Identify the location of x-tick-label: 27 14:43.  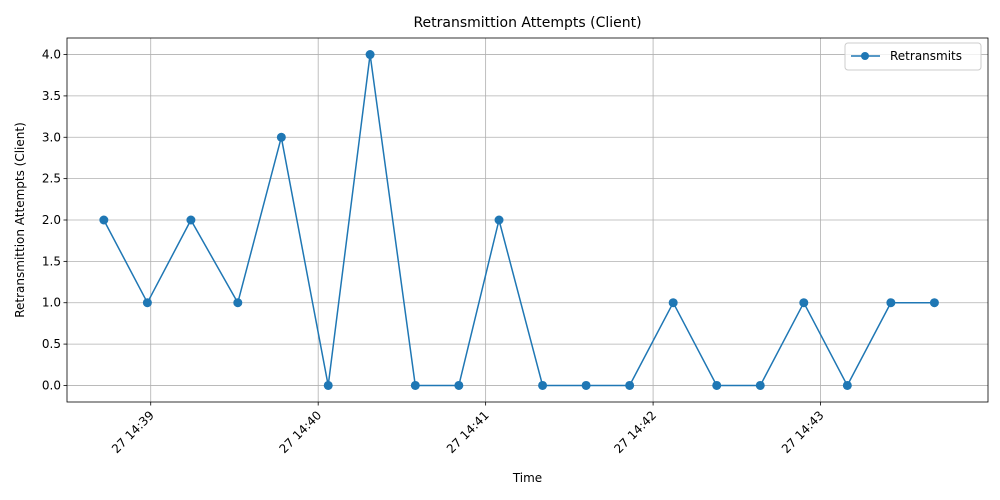
(803, 432).